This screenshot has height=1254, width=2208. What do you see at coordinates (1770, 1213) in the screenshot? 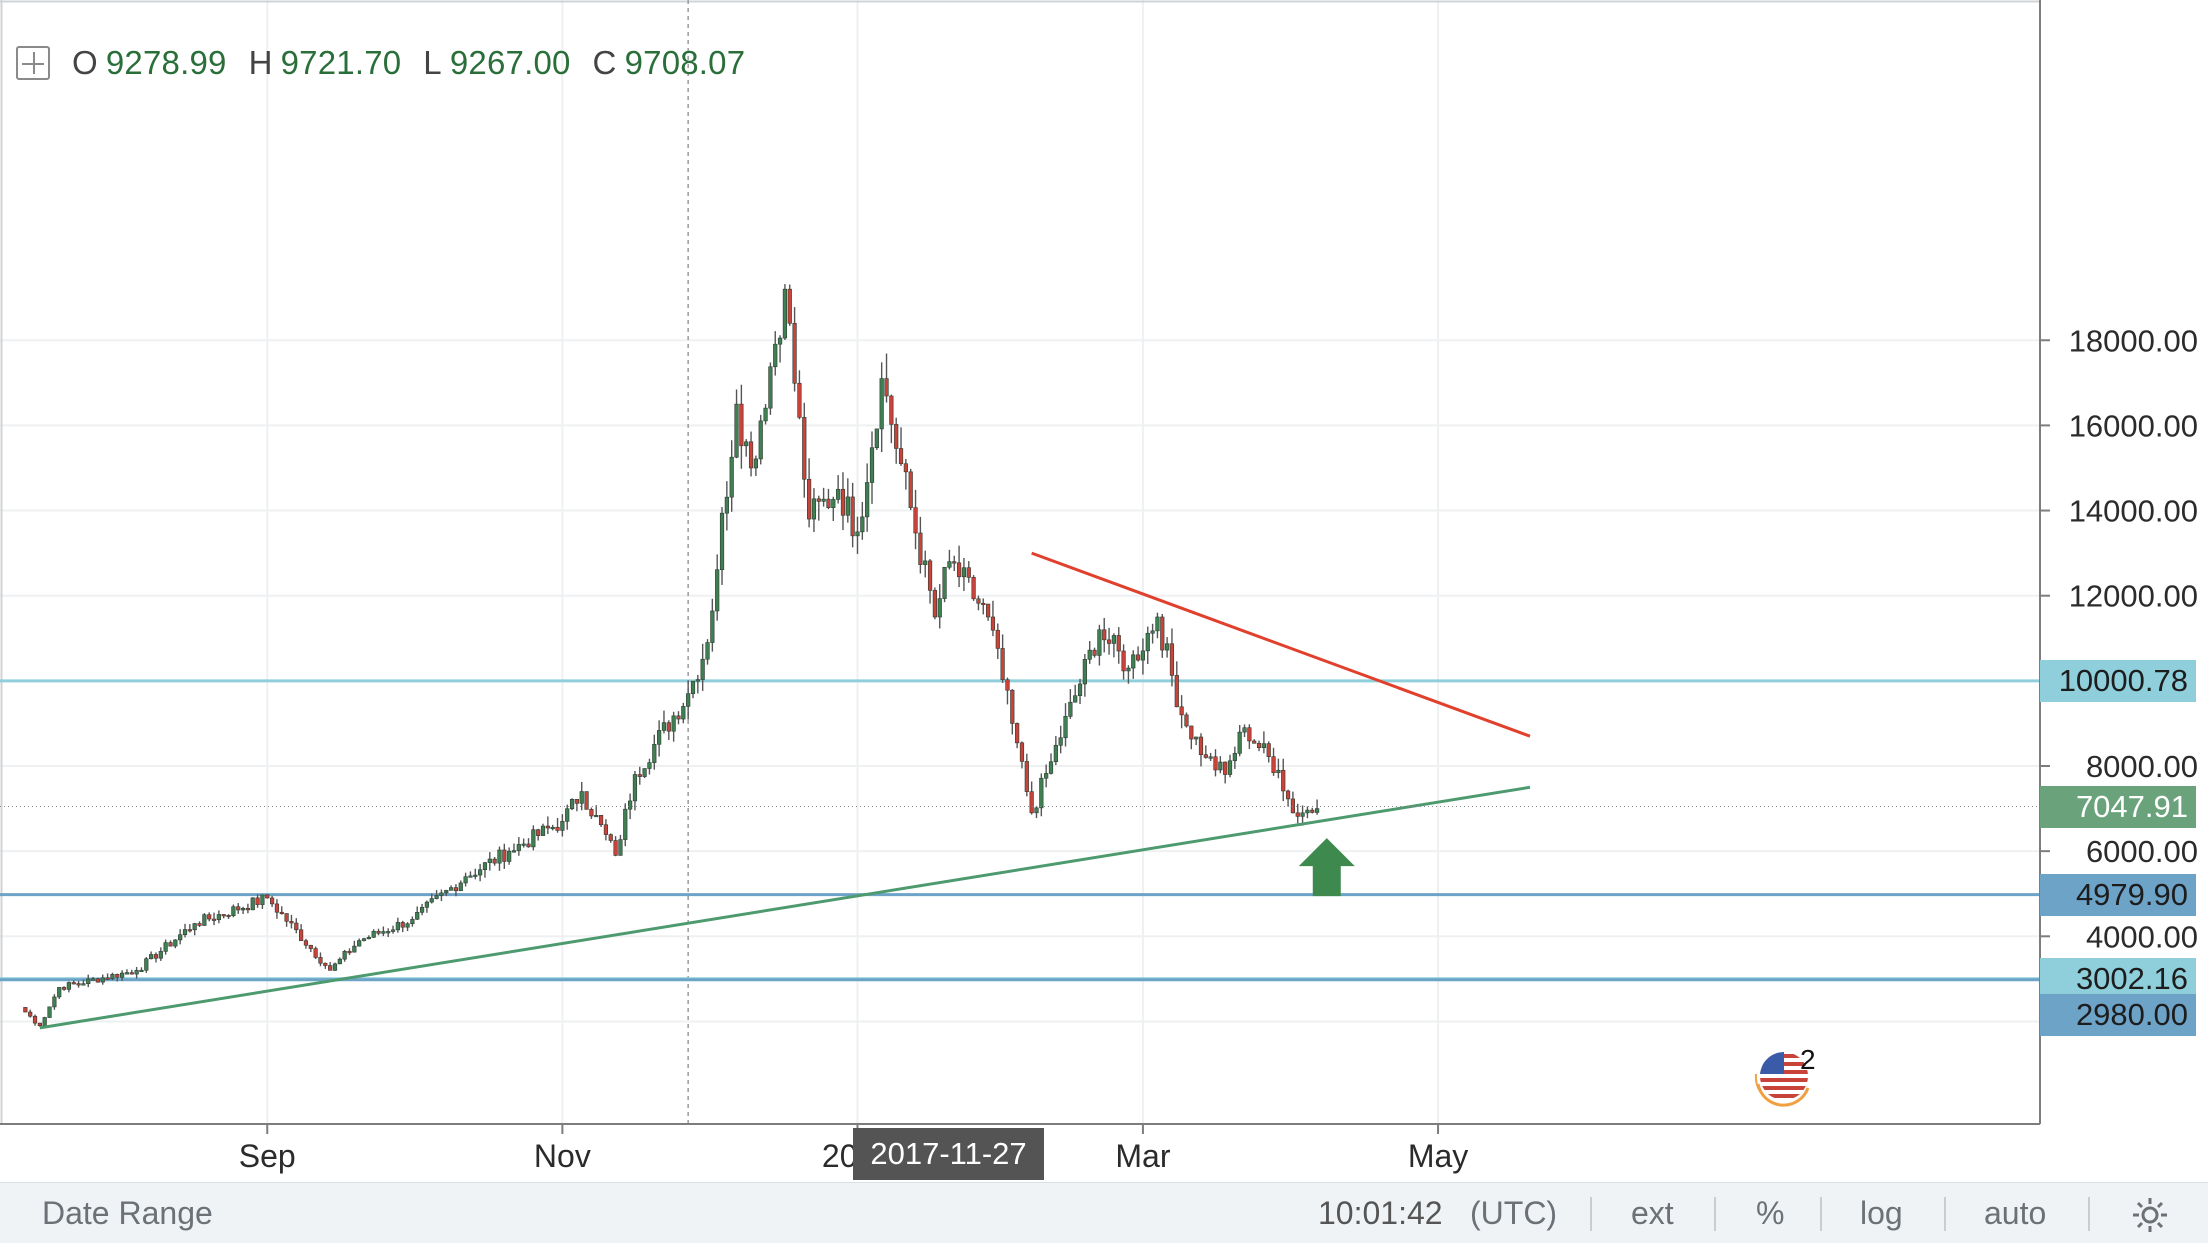
I see `percent-toggle: %` at bounding box center [1770, 1213].